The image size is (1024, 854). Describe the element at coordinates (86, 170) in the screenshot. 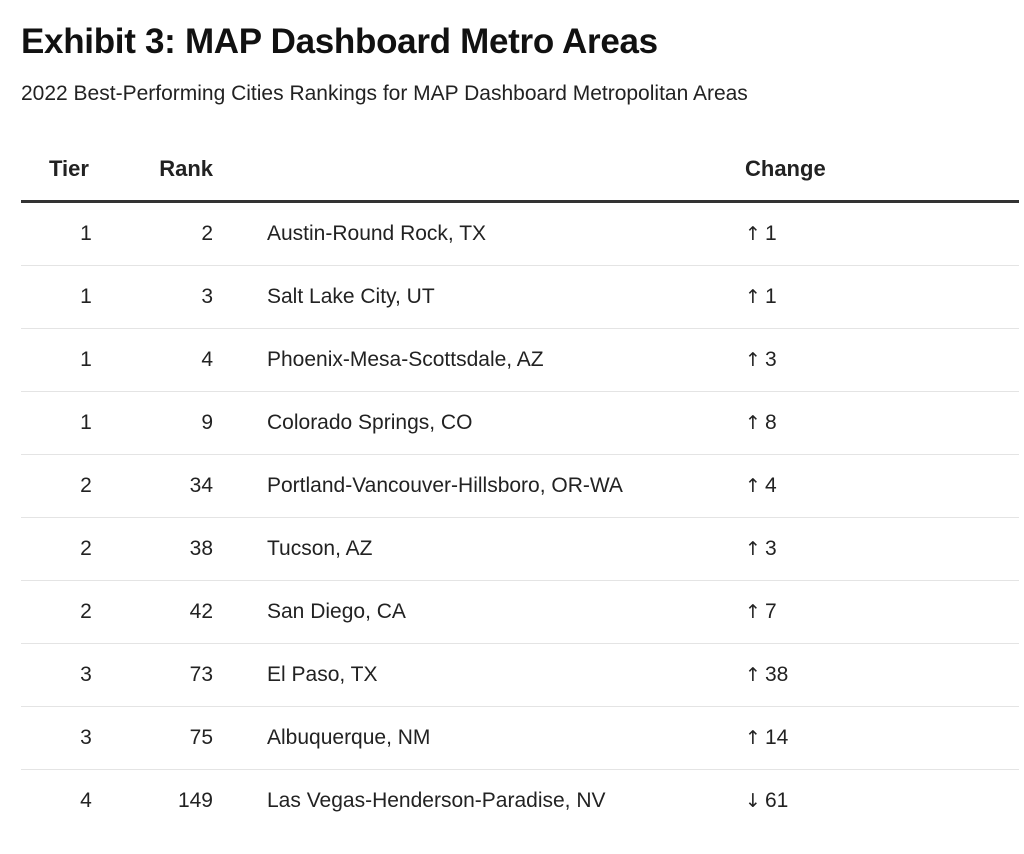

I see `column-header-tier: Tier` at that location.